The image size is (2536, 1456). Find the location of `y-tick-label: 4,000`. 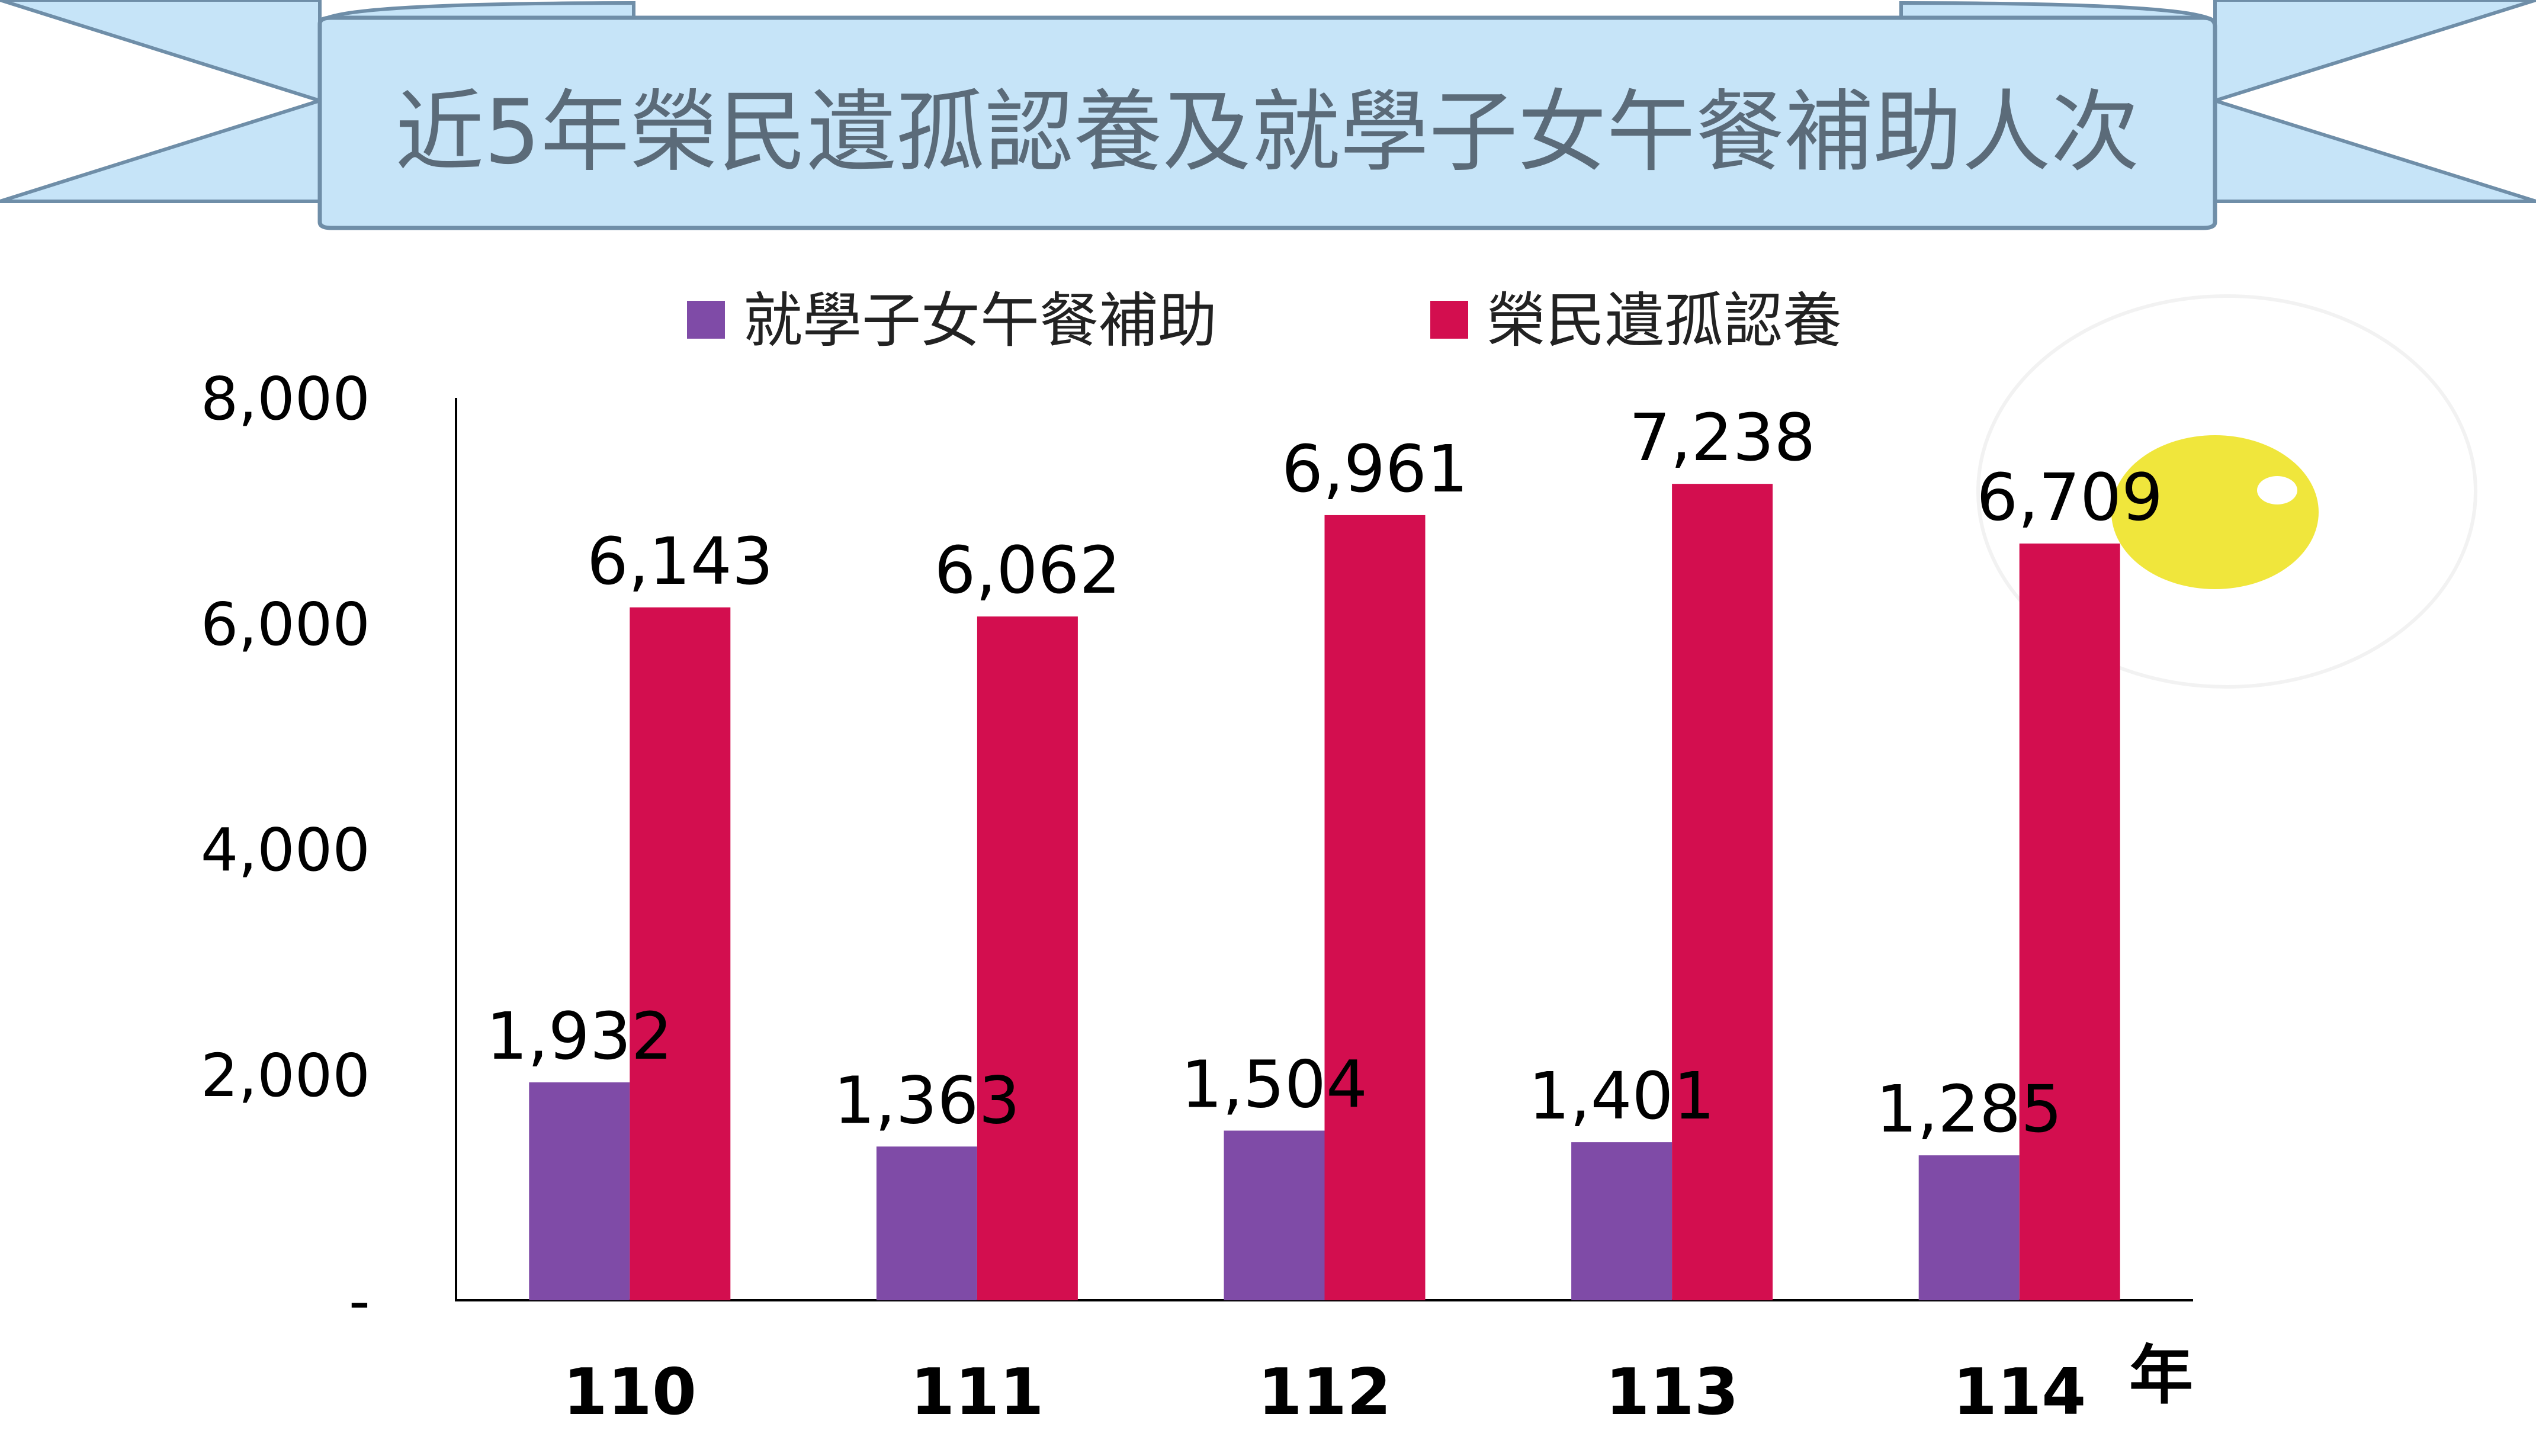

y-tick-label: 4,000 is located at coordinates (285, 850).